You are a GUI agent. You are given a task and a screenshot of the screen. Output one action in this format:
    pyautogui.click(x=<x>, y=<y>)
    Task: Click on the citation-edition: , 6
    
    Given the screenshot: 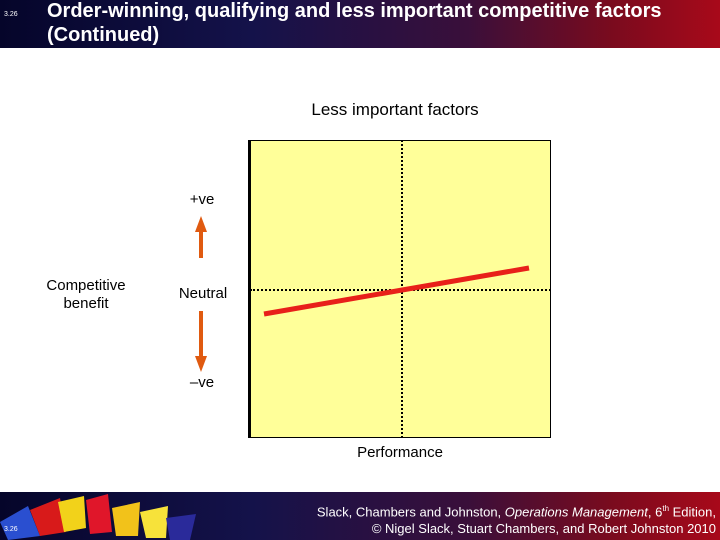 What is the action you would take?
    pyautogui.click(x=655, y=512)
    